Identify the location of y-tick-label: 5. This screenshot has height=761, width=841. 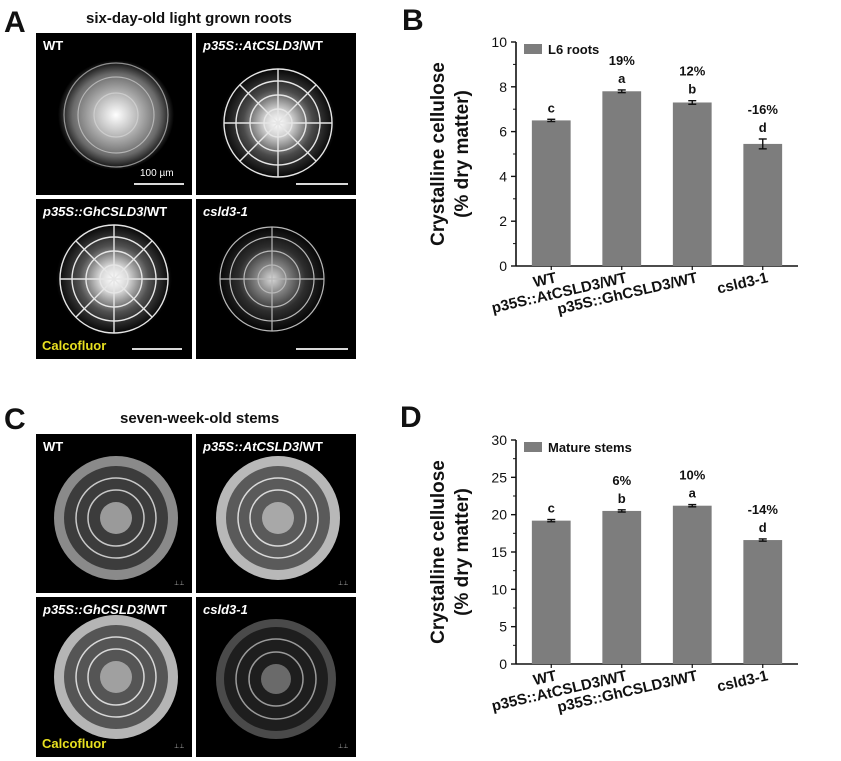
(503, 627).